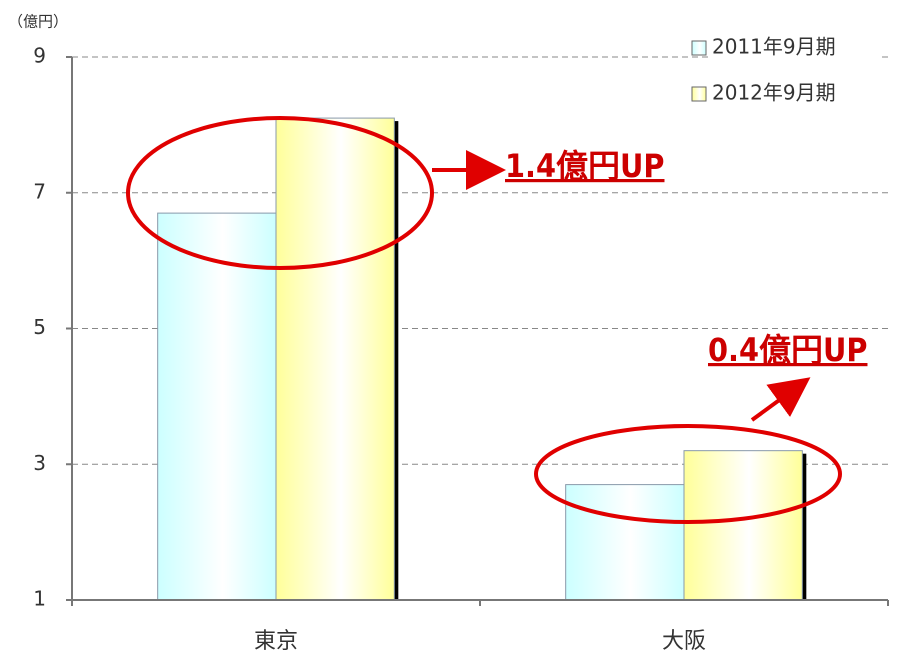 Image resolution: width=902 pixels, height=656 pixels. Describe the element at coordinates (787, 350) in the screenshot. I see `annotation: 0.4億円UP` at that location.